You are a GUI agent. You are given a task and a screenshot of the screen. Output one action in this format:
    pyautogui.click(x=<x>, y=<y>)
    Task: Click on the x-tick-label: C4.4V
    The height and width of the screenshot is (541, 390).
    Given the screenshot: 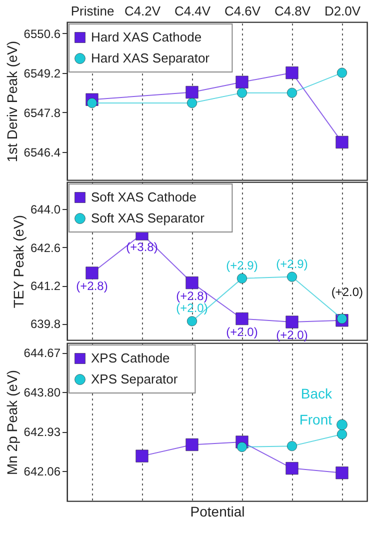 What is the action you would take?
    pyautogui.click(x=192, y=11)
    